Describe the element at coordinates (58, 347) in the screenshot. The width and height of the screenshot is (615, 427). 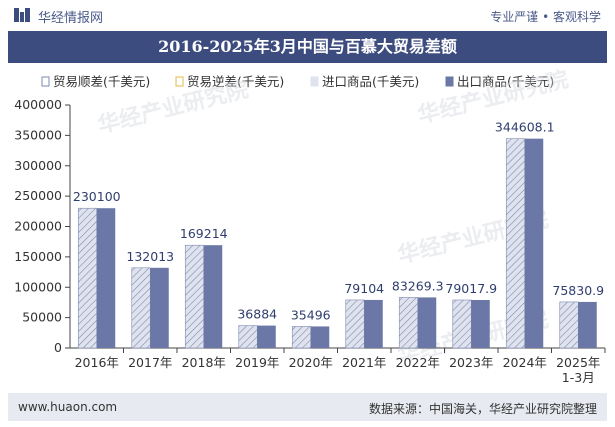
I see `y-tick-label-0: 0` at that location.